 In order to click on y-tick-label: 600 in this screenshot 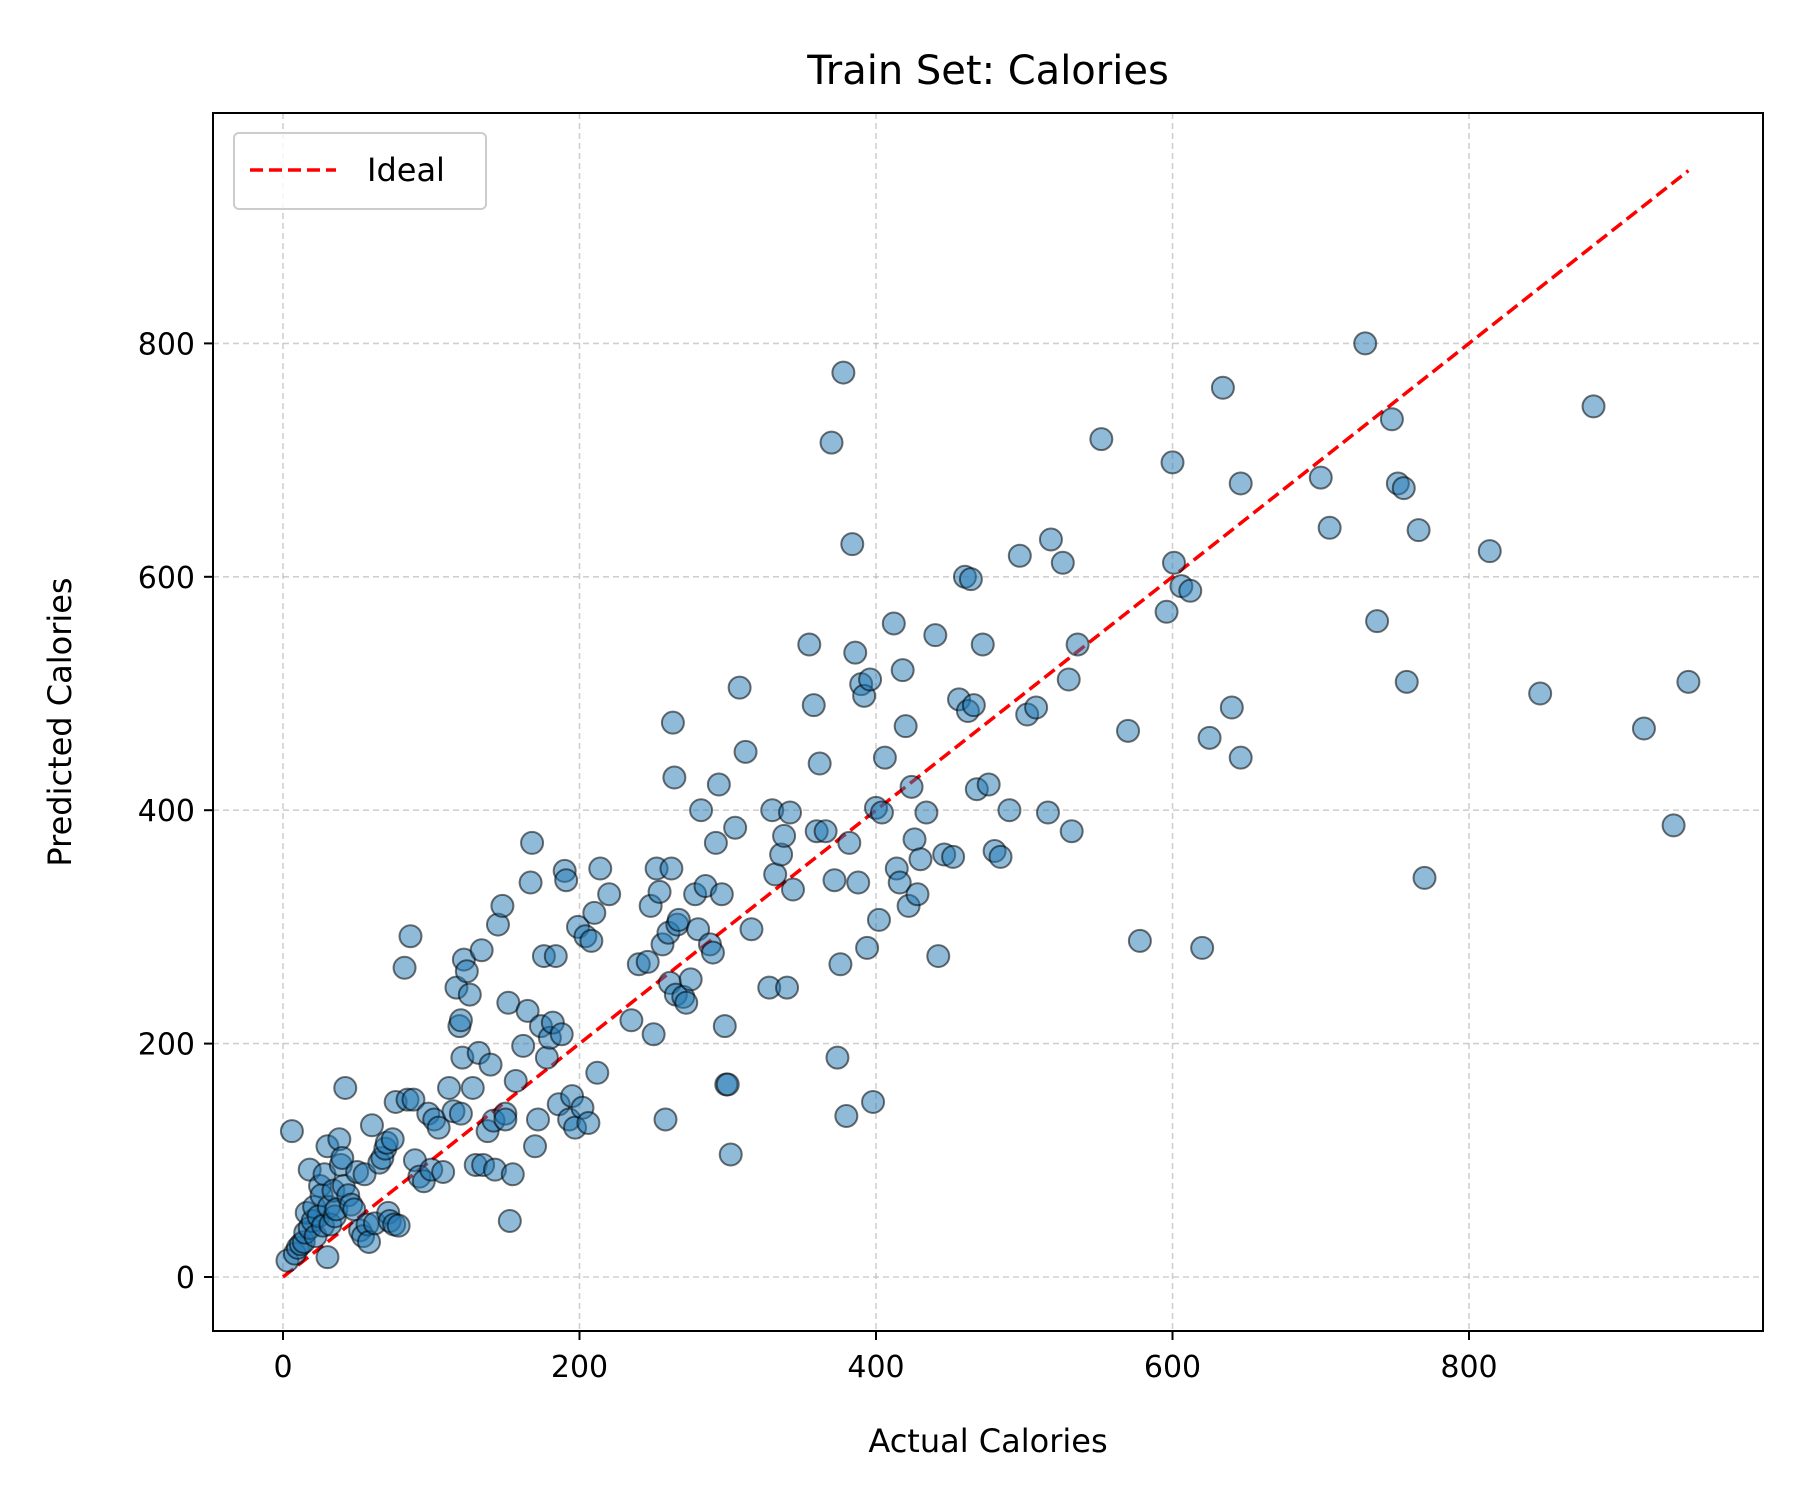, I will do `click(166, 578)`.